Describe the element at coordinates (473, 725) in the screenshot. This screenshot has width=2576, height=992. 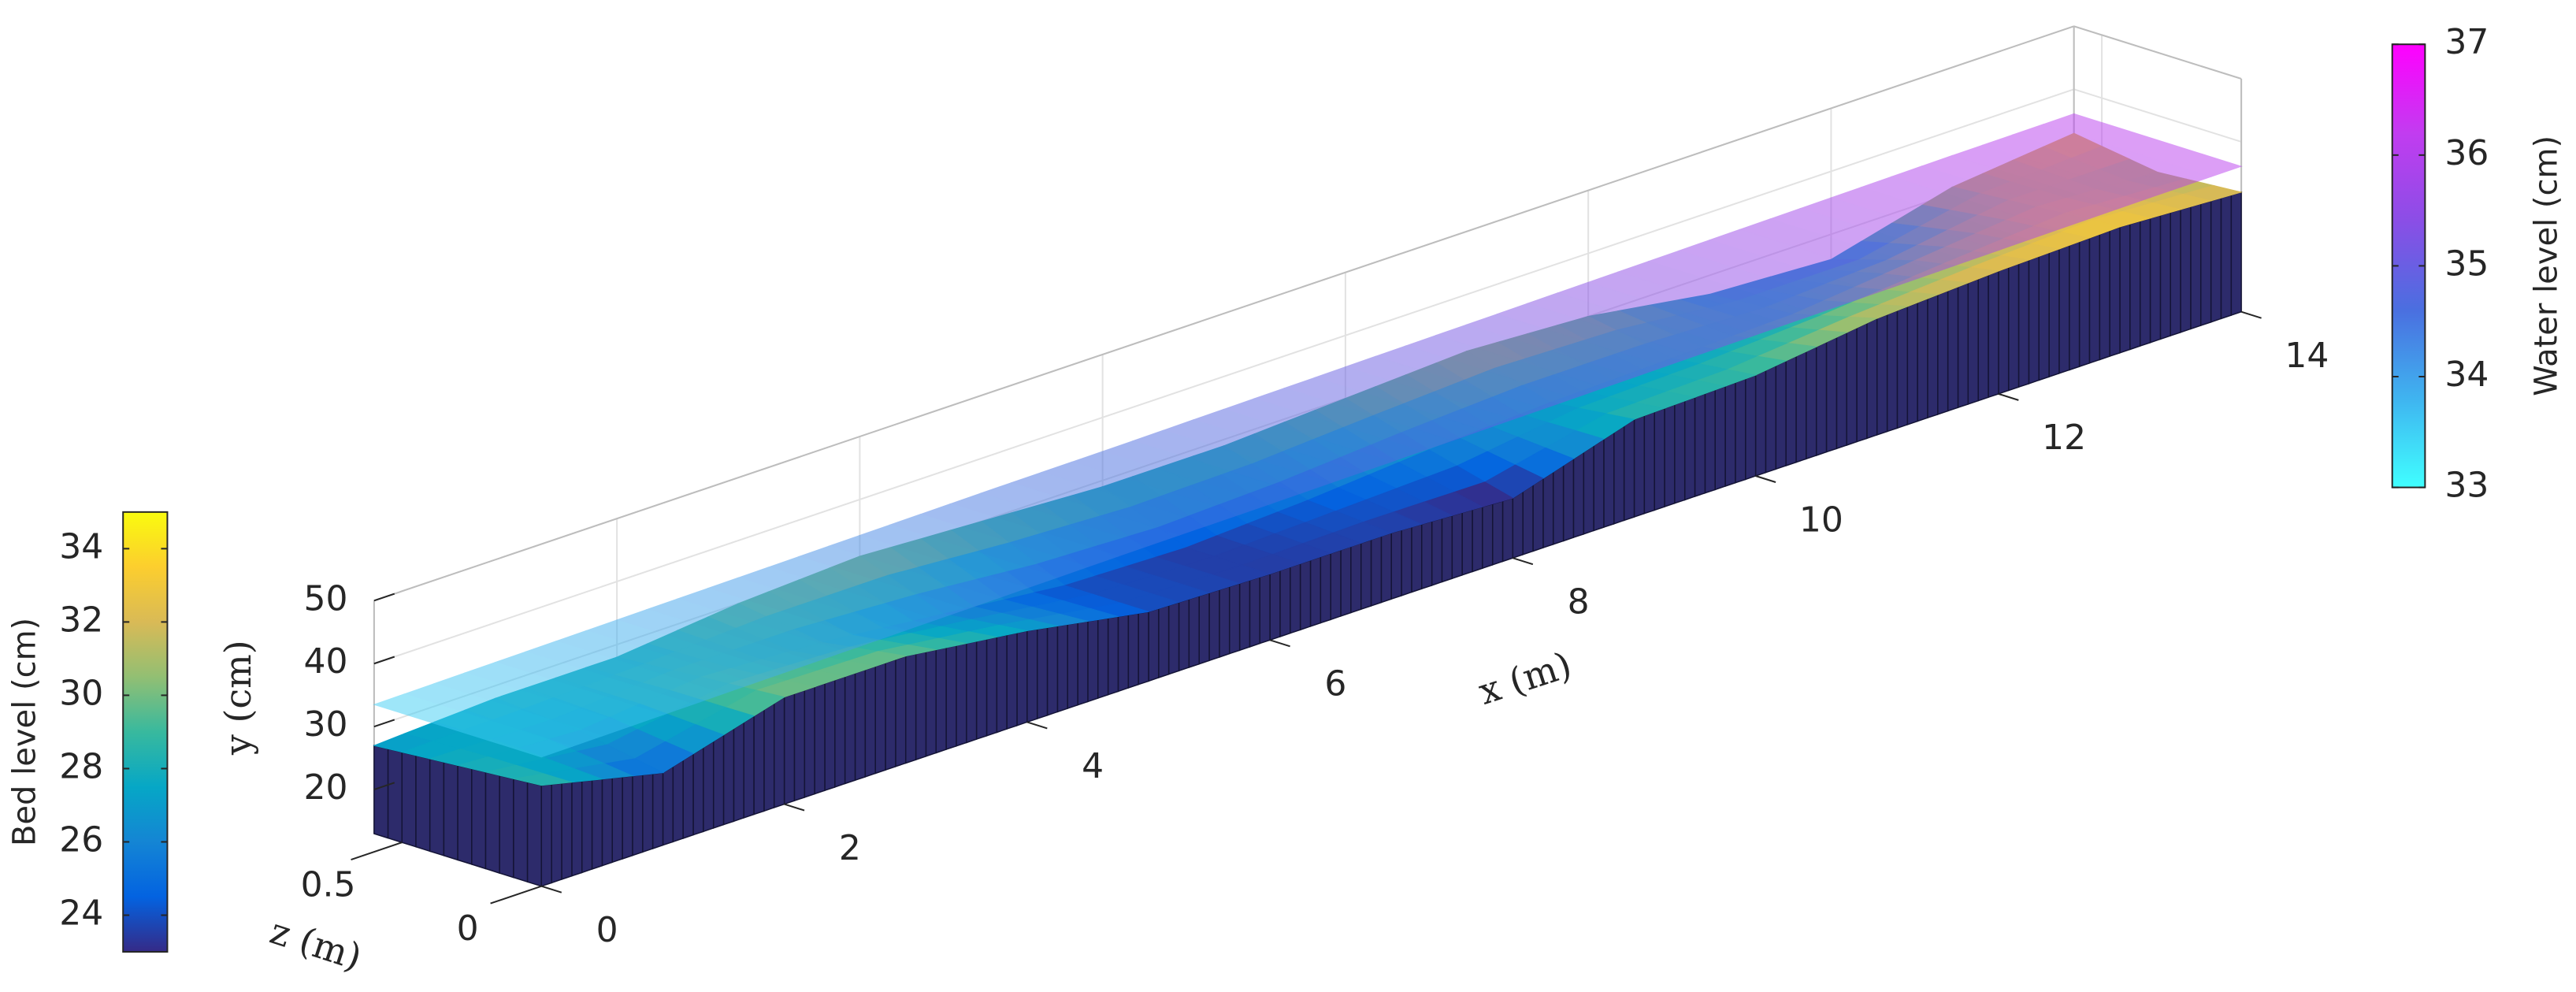
I see `water-surface` at that location.